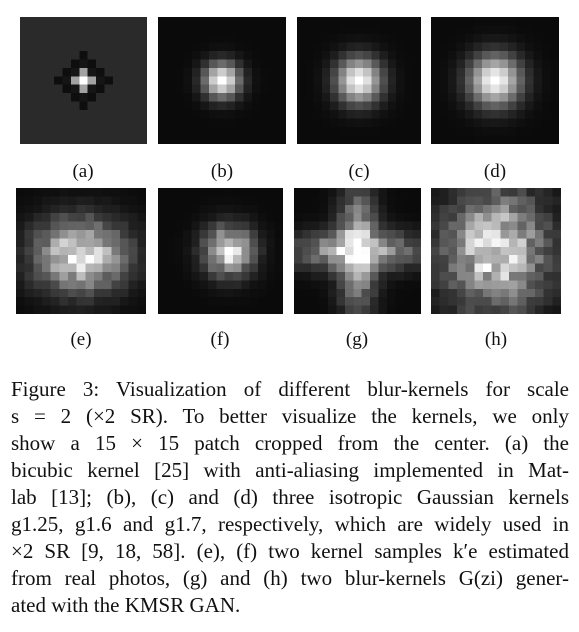  What do you see at coordinates (220, 339) in the screenshot?
I see `label-f: (f)` at bounding box center [220, 339].